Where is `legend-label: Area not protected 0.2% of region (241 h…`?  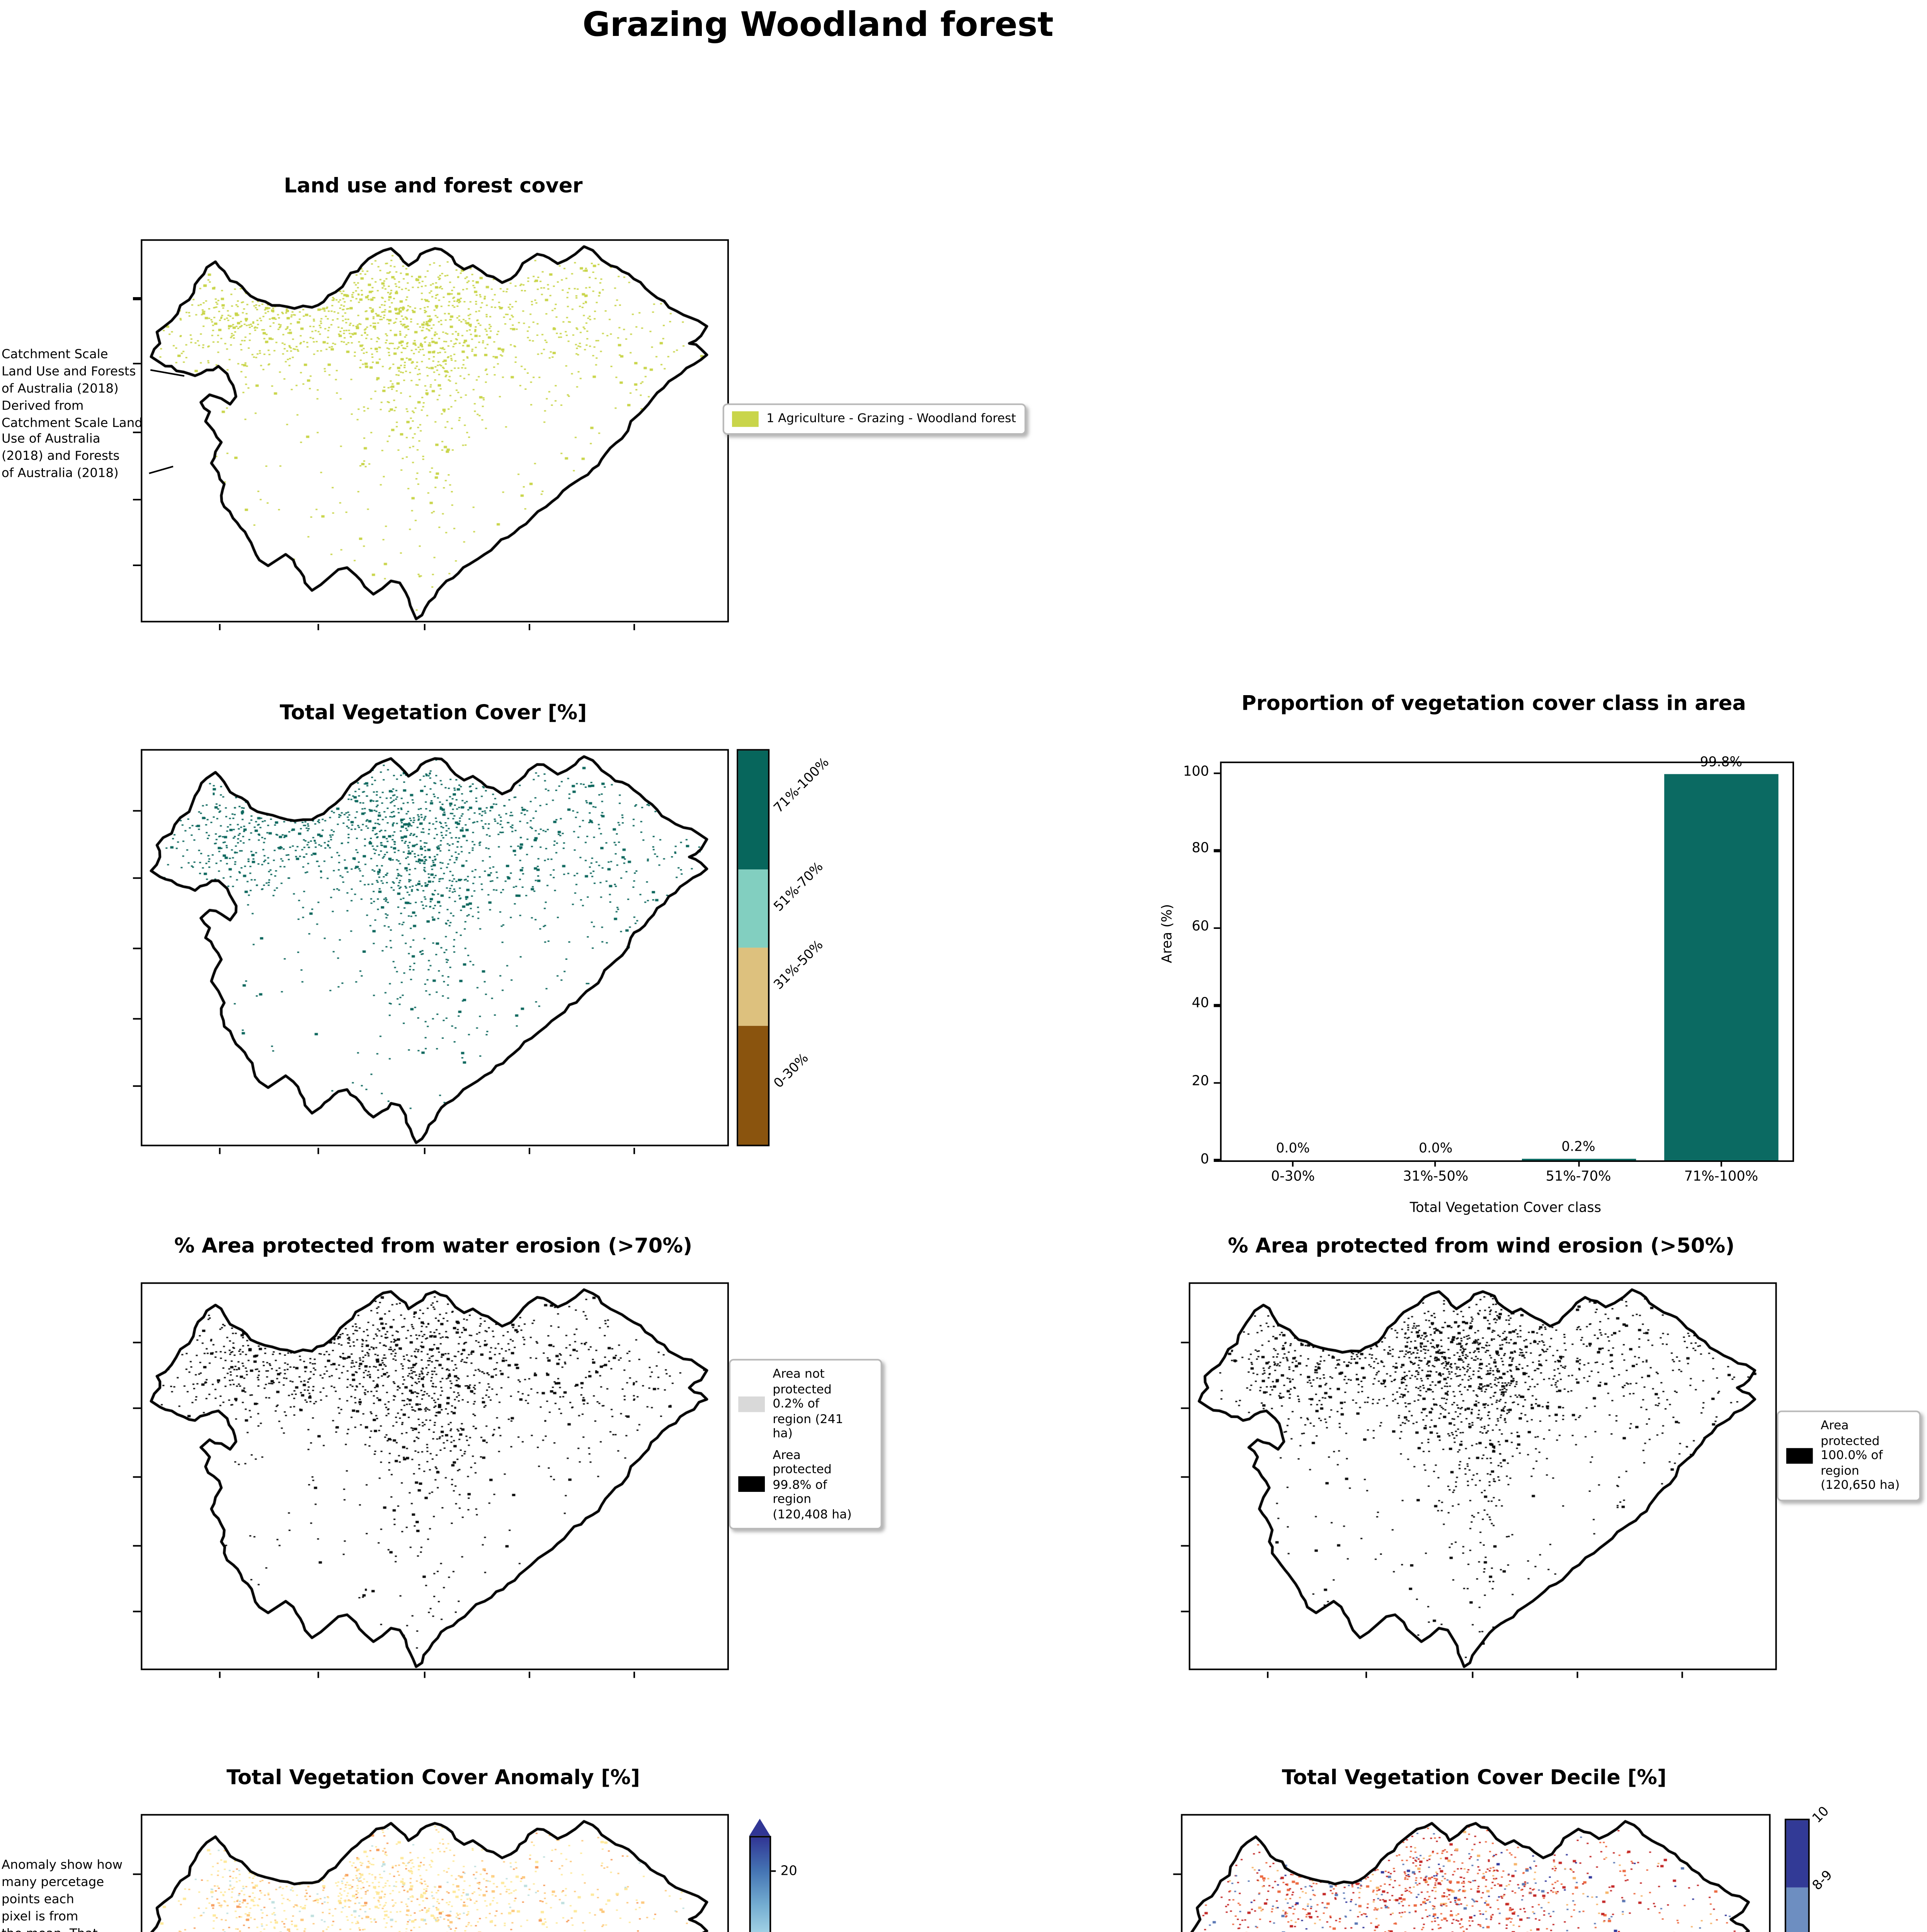
legend-label: Area not protected 0.2% of region (241 h… is located at coordinates (808, 1404).